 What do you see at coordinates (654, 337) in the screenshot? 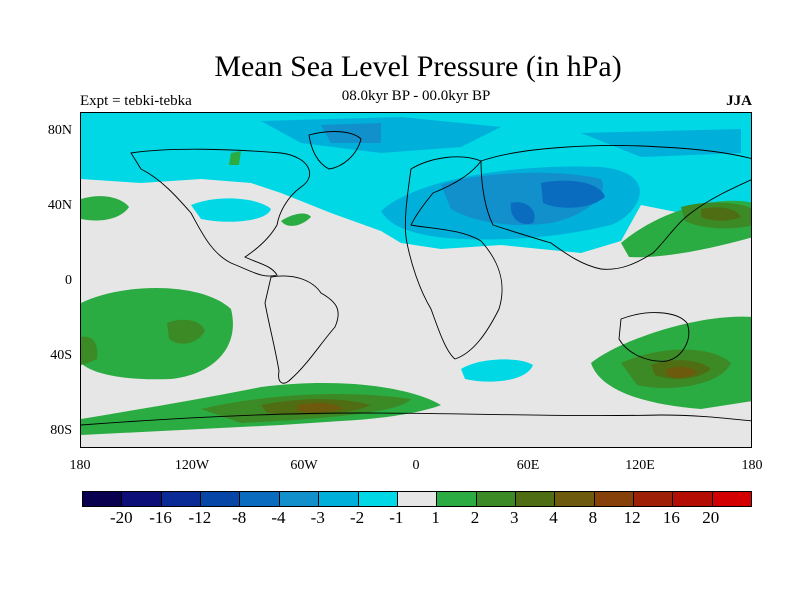
I see `australia-outline` at bounding box center [654, 337].